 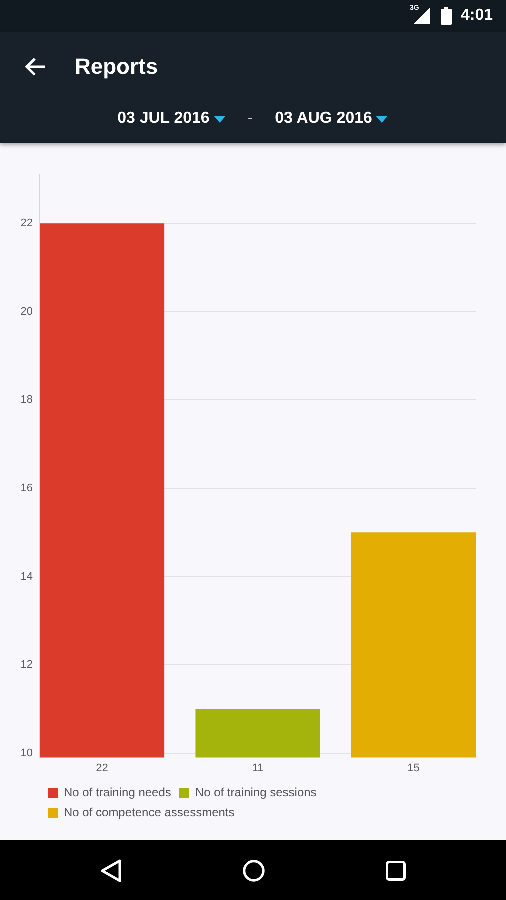 What do you see at coordinates (26, 488) in the screenshot?
I see `y-tick-label: 16` at bounding box center [26, 488].